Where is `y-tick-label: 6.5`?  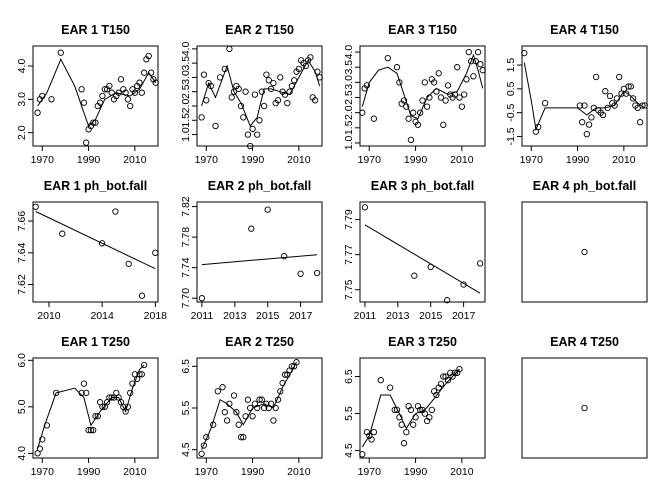 y-tick-label: 6.5 is located at coordinates (349, 376).